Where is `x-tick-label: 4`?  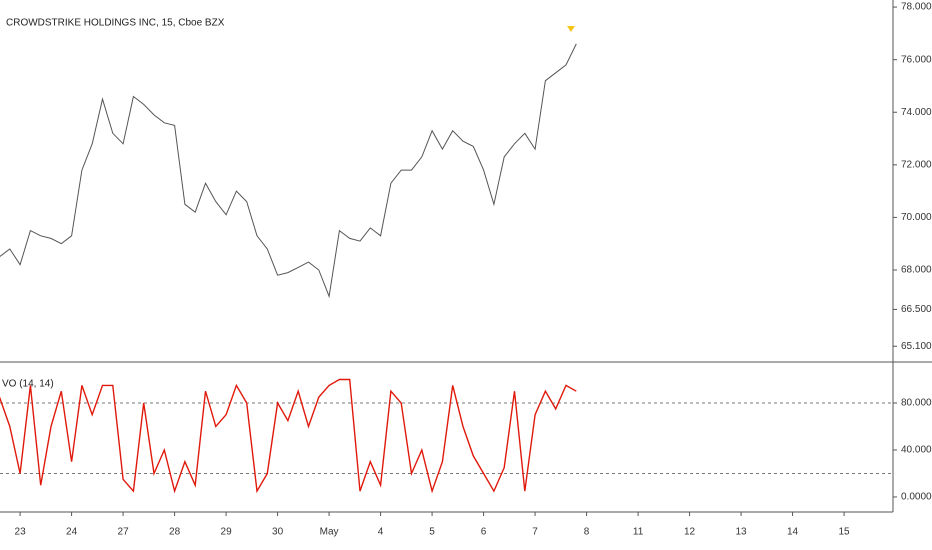 x-tick-label: 4 is located at coordinates (381, 532).